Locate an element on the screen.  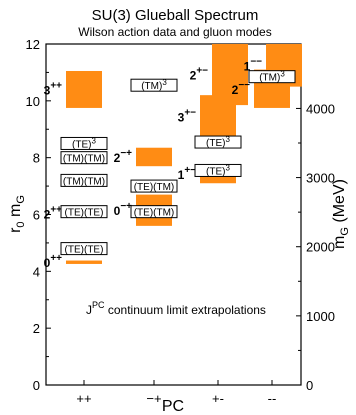
continuum-annotation: JPC continuum limit extrapolations is located at coordinates (176, 308).